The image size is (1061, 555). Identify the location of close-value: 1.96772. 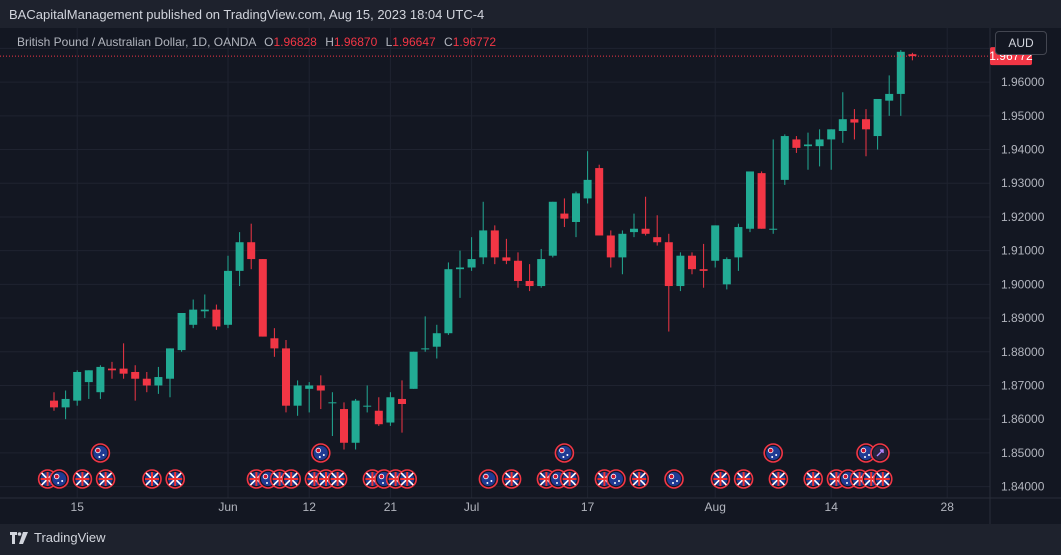
(474, 42).